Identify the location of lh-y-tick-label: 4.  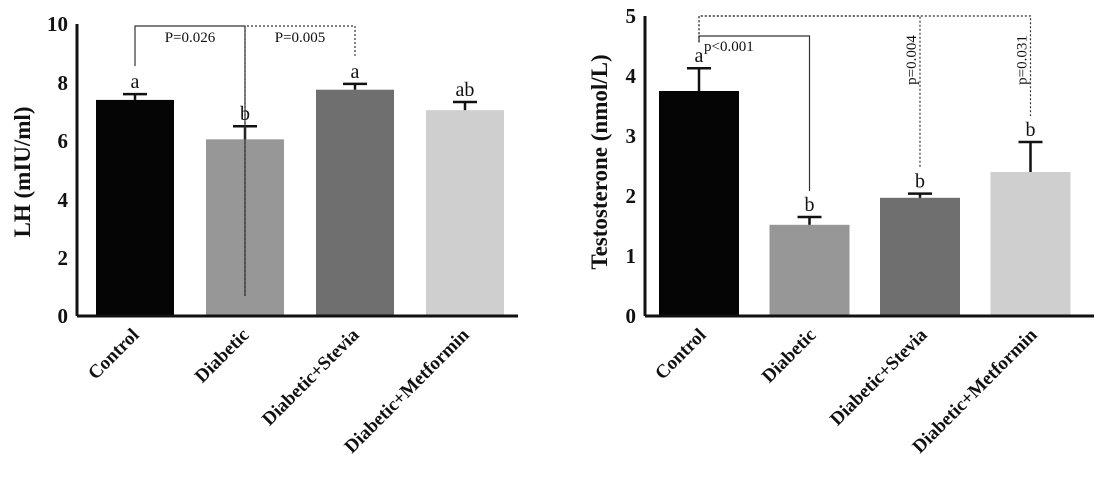
(63, 200).